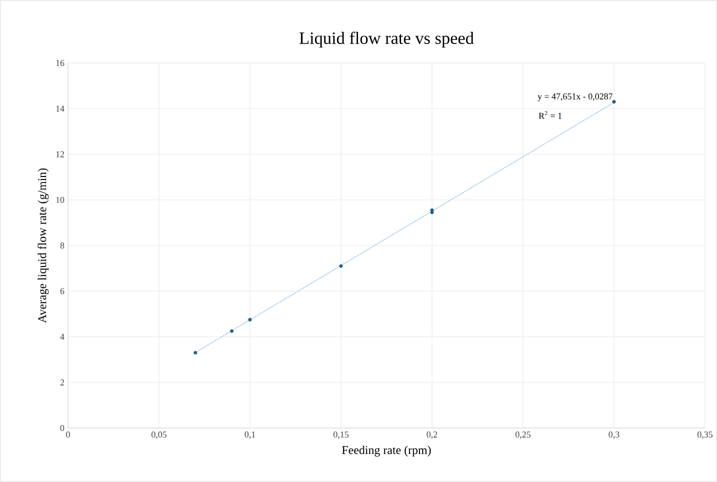 This screenshot has height=482, width=717. I want to click on y-axis-title: Average liquid flow rate (g/min), so click(43, 245).